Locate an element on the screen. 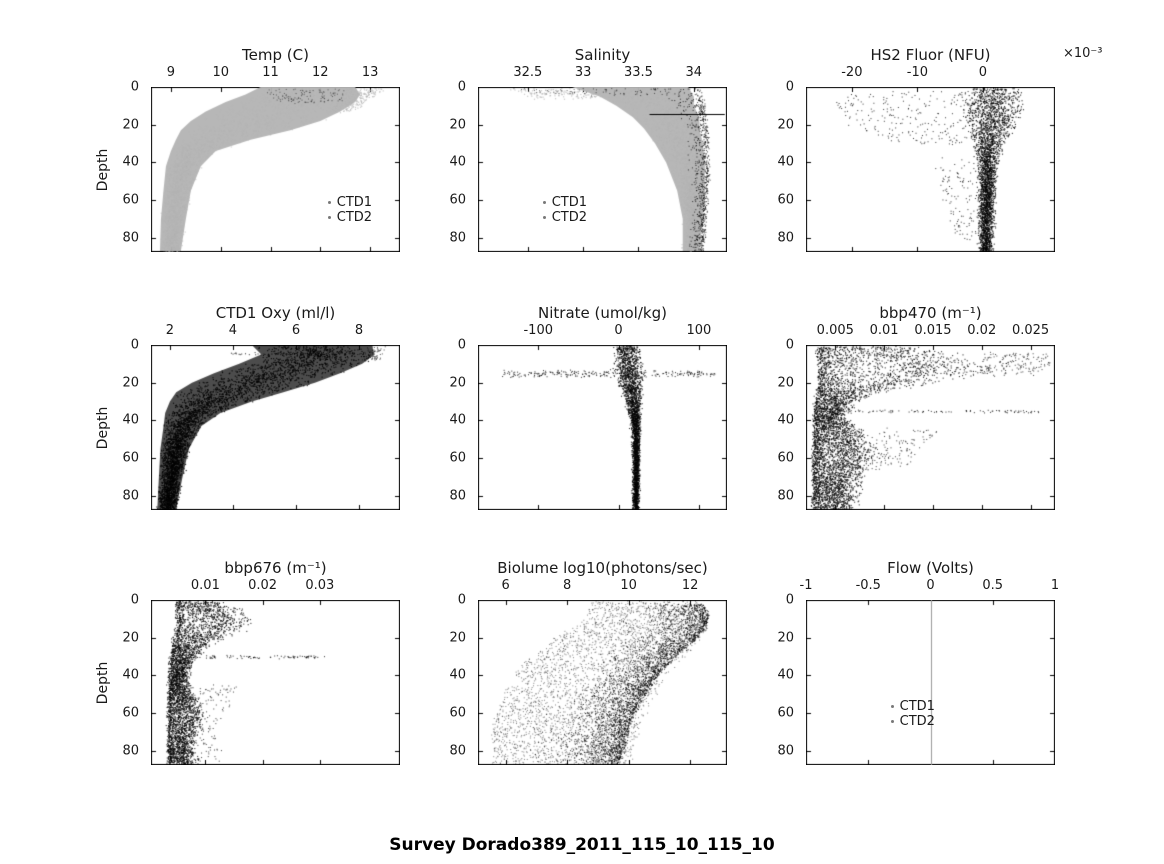  x-tick-label: 9 is located at coordinates (171, 72).